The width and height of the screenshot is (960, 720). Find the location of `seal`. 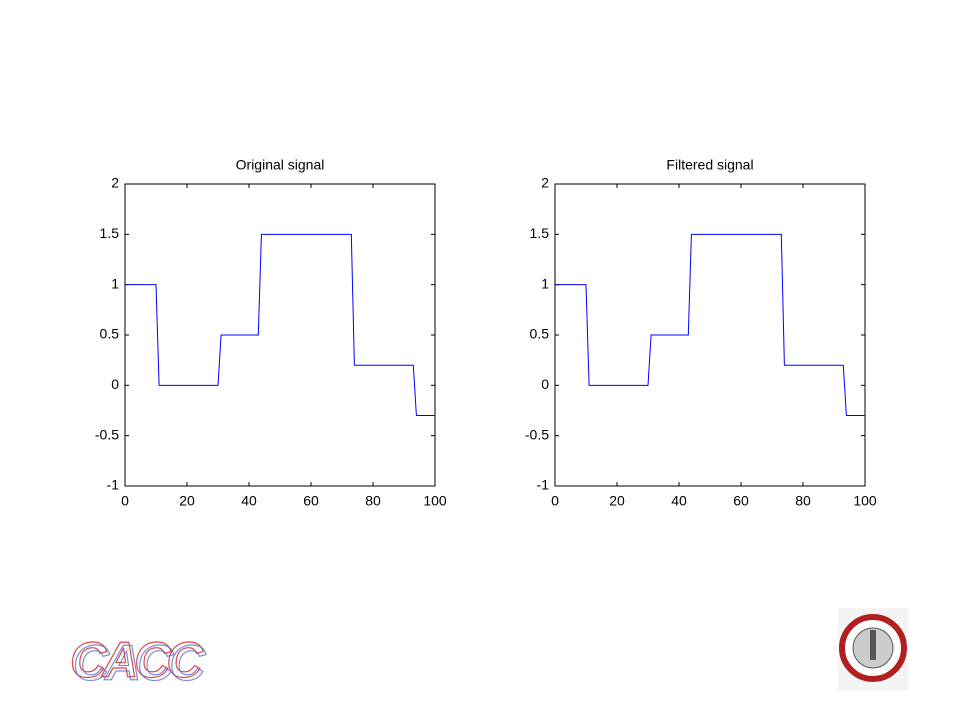

seal is located at coordinates (873, 649).